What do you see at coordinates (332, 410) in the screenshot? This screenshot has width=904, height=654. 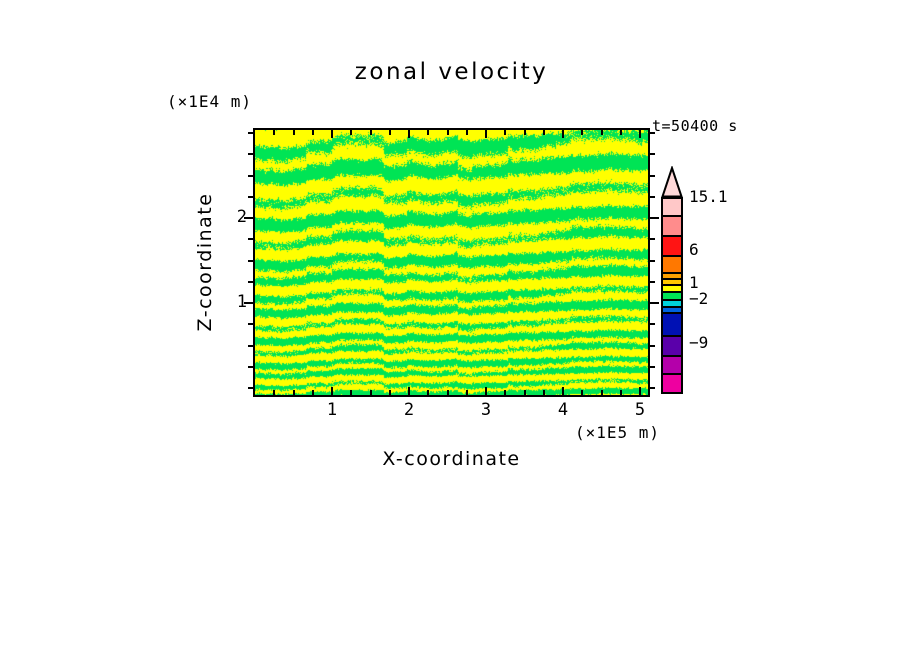 I see `x-tick-label: 1` at bounding box center [332, 410].